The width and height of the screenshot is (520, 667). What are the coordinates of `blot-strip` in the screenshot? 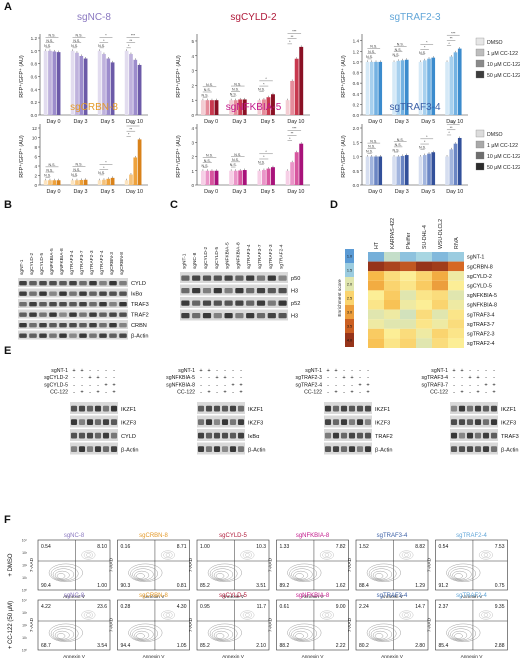 It's located at (234, 302).